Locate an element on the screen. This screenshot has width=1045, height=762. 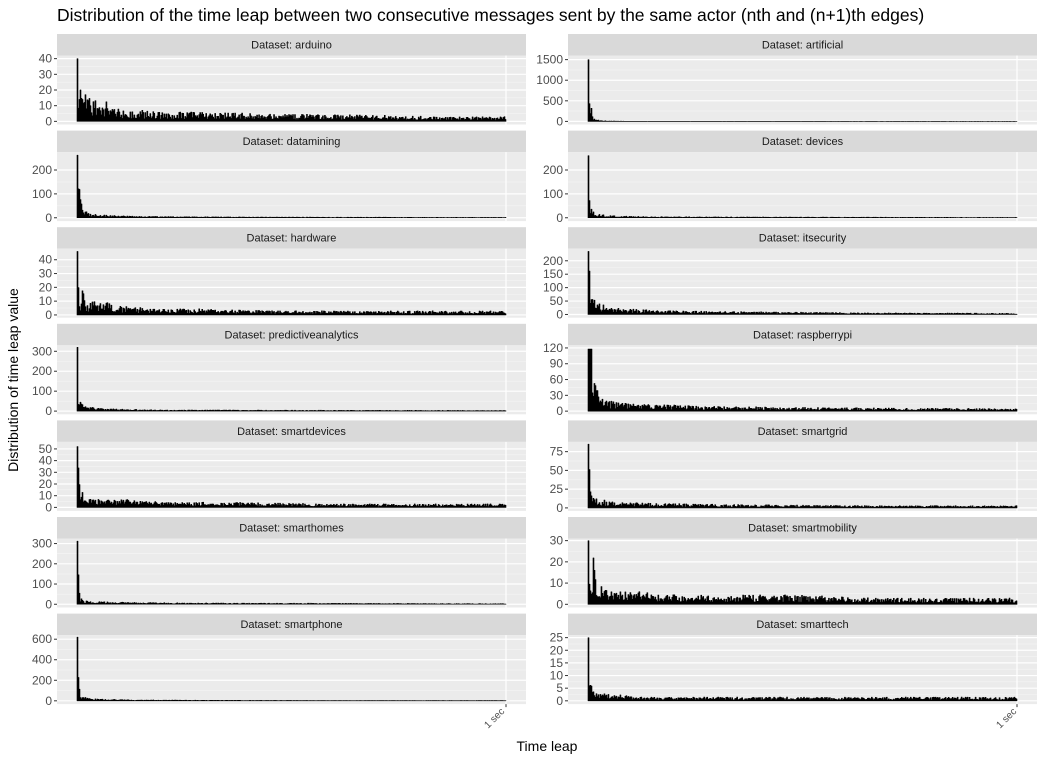
strip-label: Dataset: smartgrid is located at coordinates (803, 432).